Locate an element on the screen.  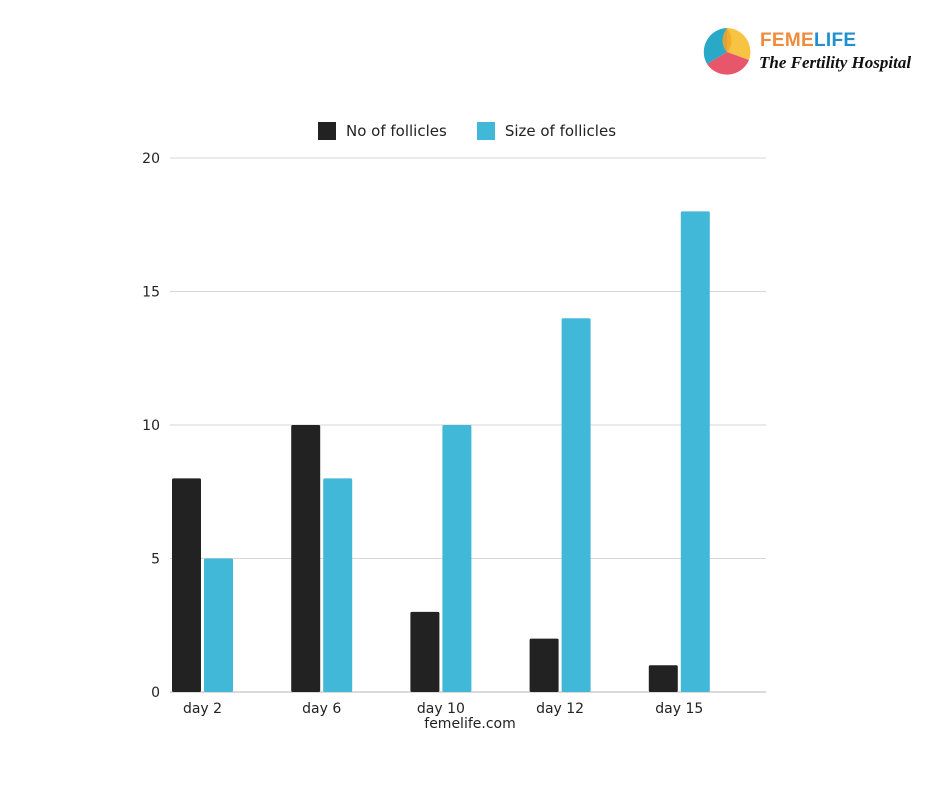
chart-legend: No of follicles Size of follicles is located at coordinates (482, 131).